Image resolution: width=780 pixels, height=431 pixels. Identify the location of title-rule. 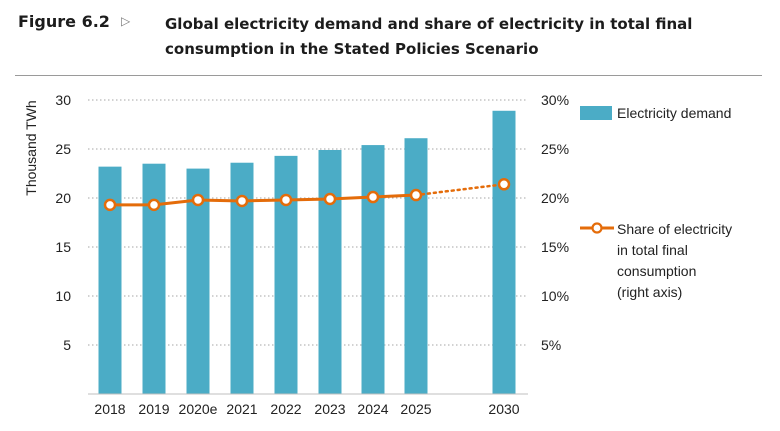
(388, 75).